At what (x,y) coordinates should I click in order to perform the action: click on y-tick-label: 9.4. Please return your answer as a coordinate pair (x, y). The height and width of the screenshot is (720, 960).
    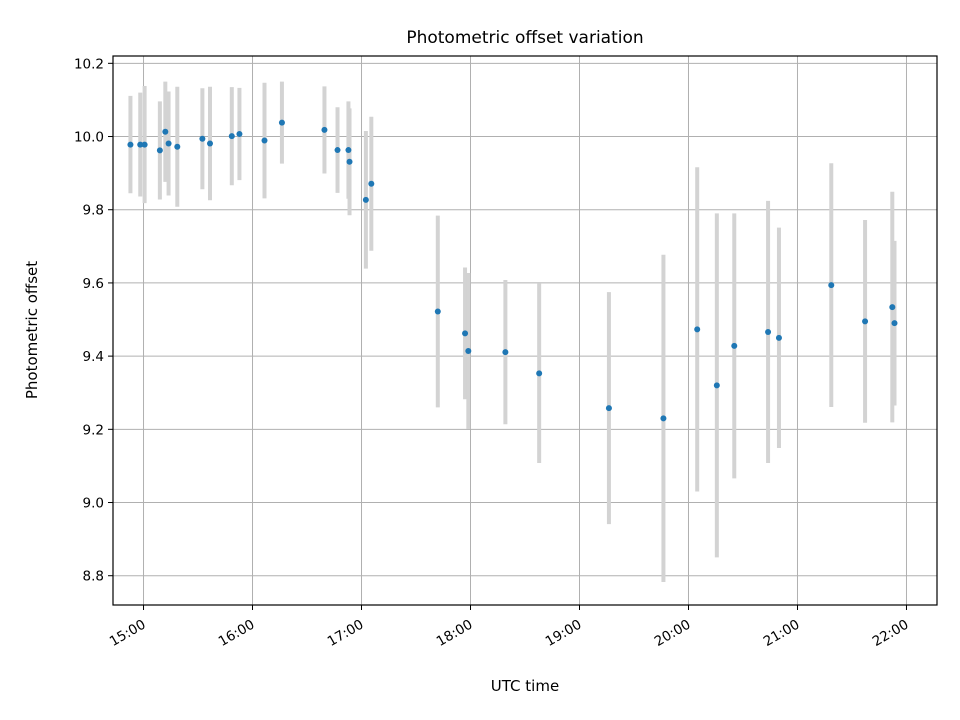
    Looking at the image, I should click on (93, 357).